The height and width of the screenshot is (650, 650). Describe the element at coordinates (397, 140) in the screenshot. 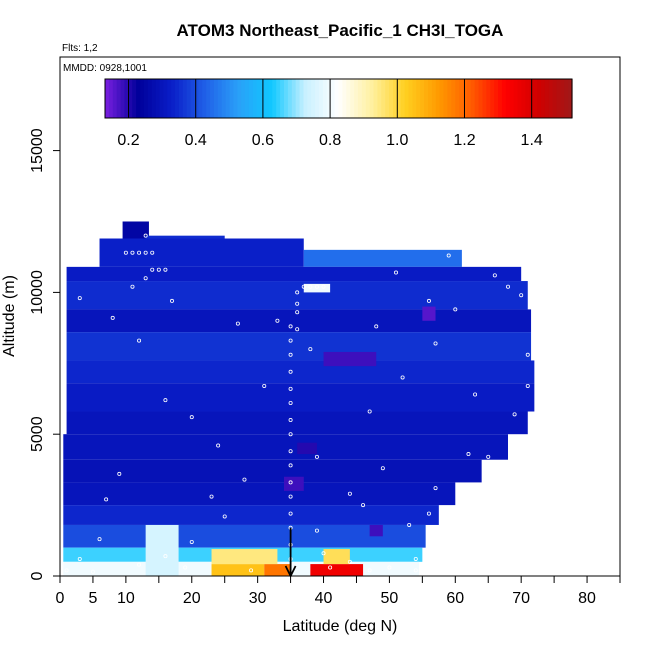

I see `colorbar-tick-label: 1.0` at that location.